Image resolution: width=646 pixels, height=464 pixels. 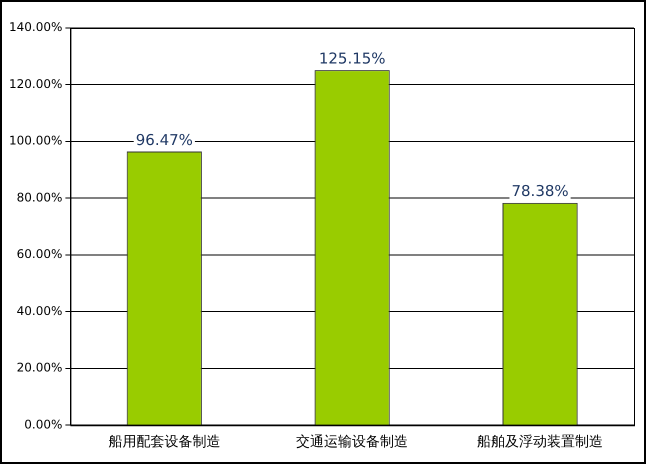 What do you see at coordinates (35, 141) in the screenshot?
I see `y-tick-label: 100.00%` at bounding box center [35, 141].